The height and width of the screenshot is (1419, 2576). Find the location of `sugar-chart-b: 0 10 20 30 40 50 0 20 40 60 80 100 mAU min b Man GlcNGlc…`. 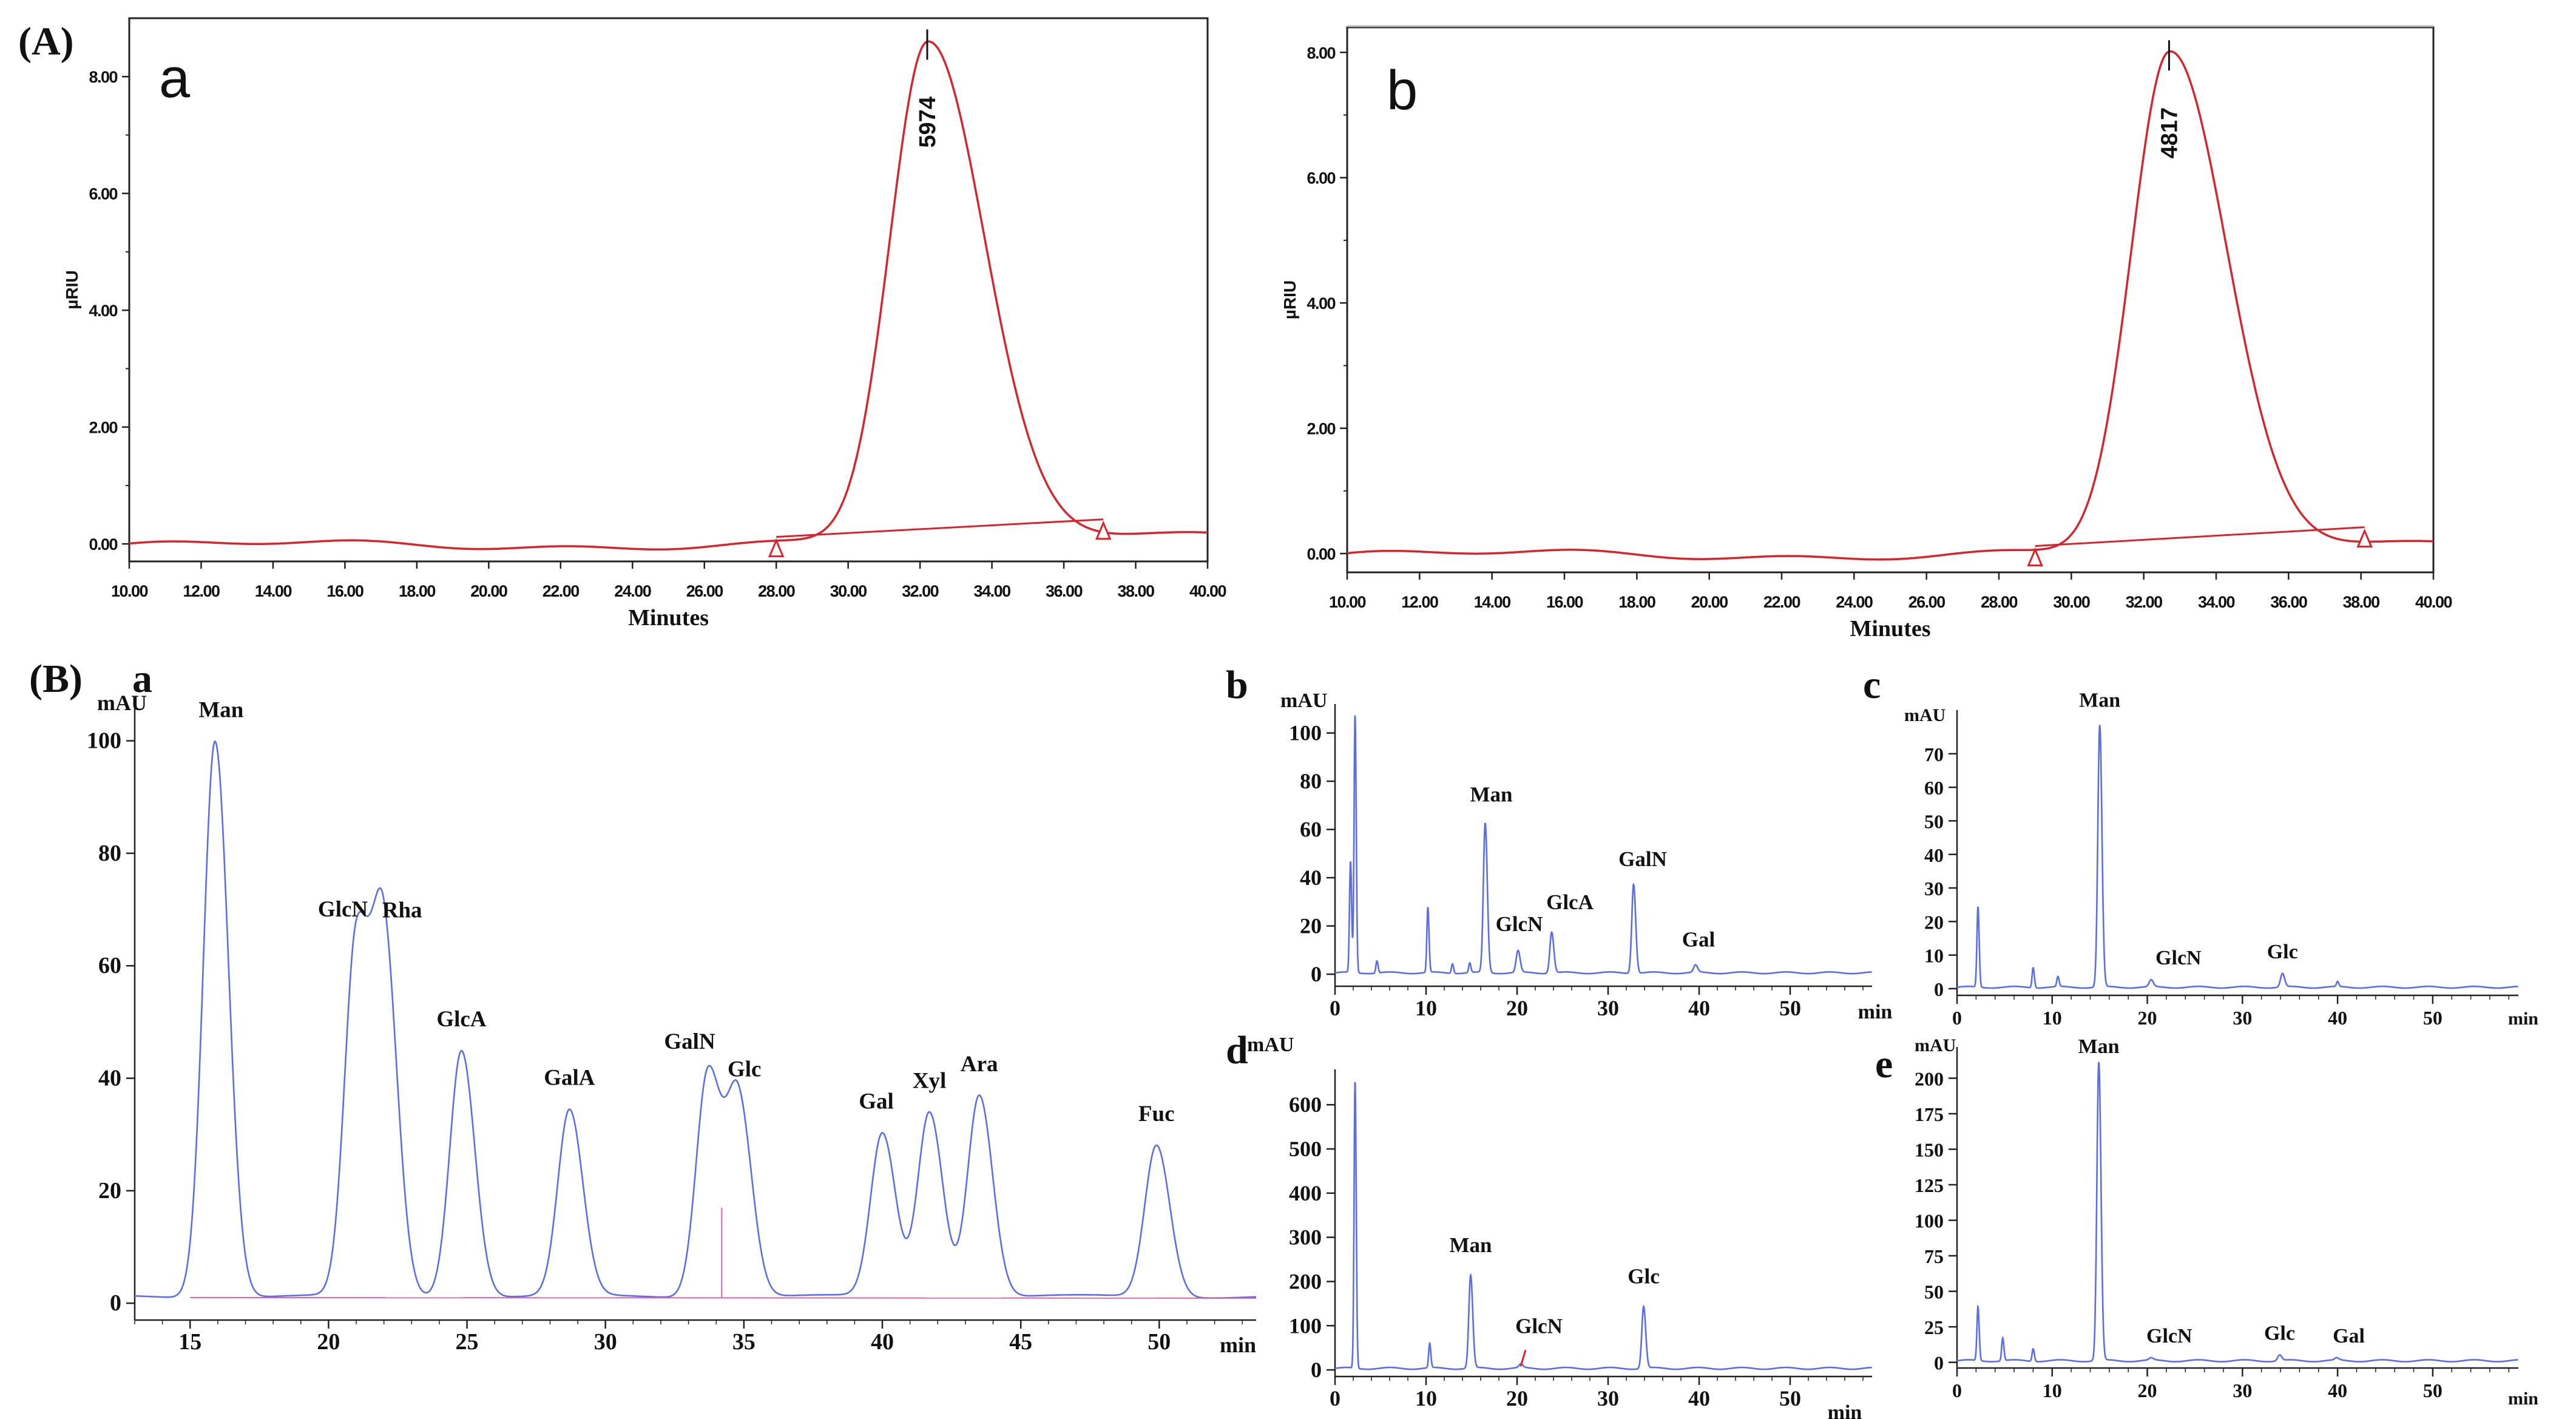

sugar-chart-b: 0 10 20 30 40 50 0 20 40 60 80 100 mAU min b Man GlcNGlc… is located at coordinates (1559, 843).